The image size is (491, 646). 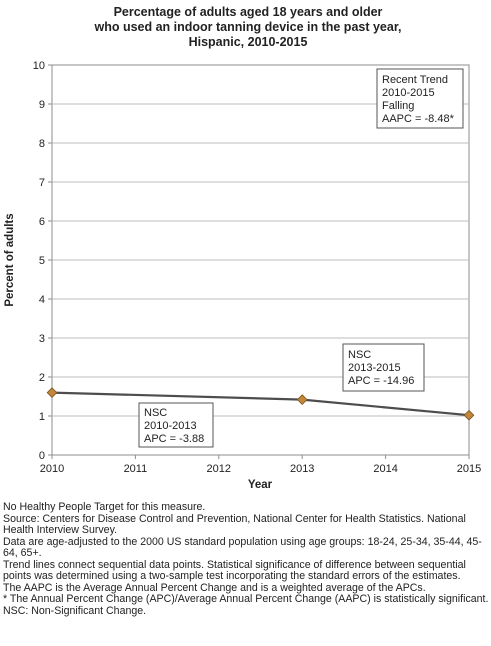 I want to click on y-tick-label: 6, so click(x=42, y=222).